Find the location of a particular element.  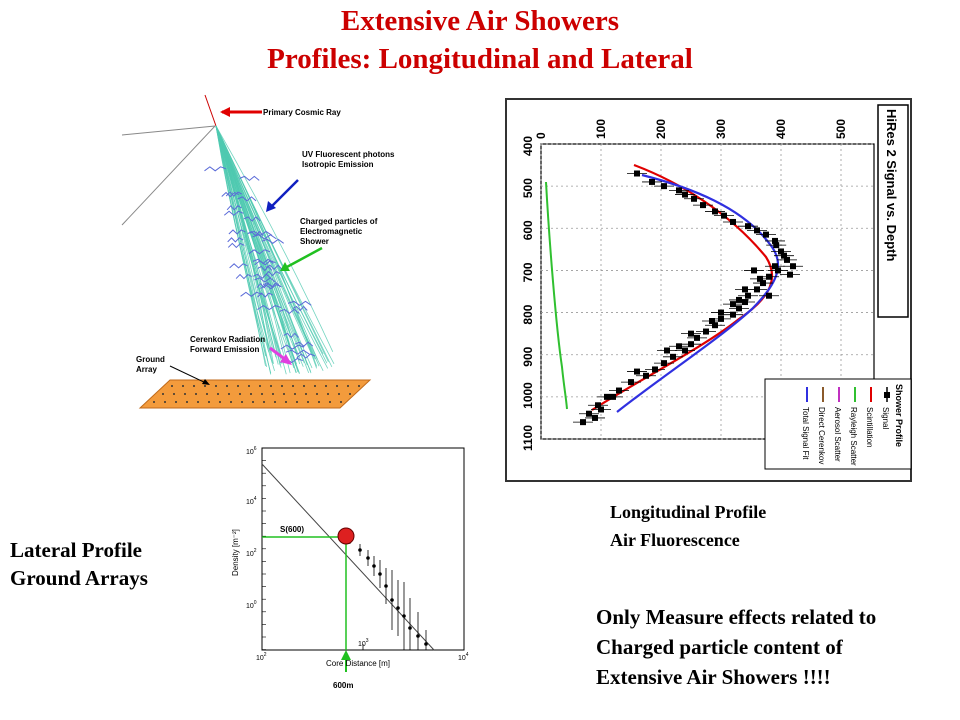

y-tick-1e2-base: 10 is located at coordinates (250, 554).